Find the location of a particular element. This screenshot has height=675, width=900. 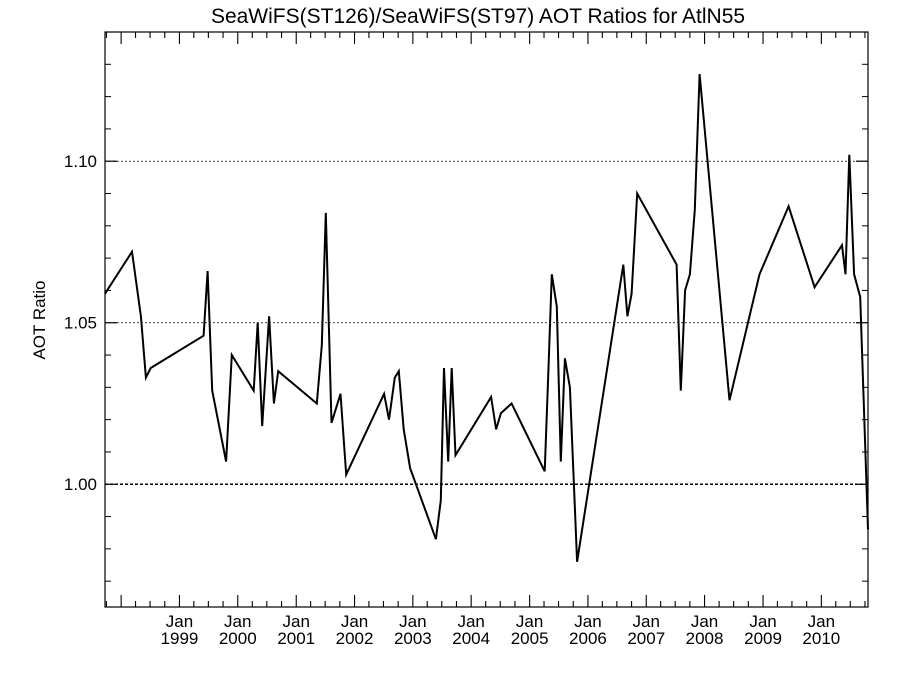

x-tick-year: 1999 is located at coordinates (180, 638).